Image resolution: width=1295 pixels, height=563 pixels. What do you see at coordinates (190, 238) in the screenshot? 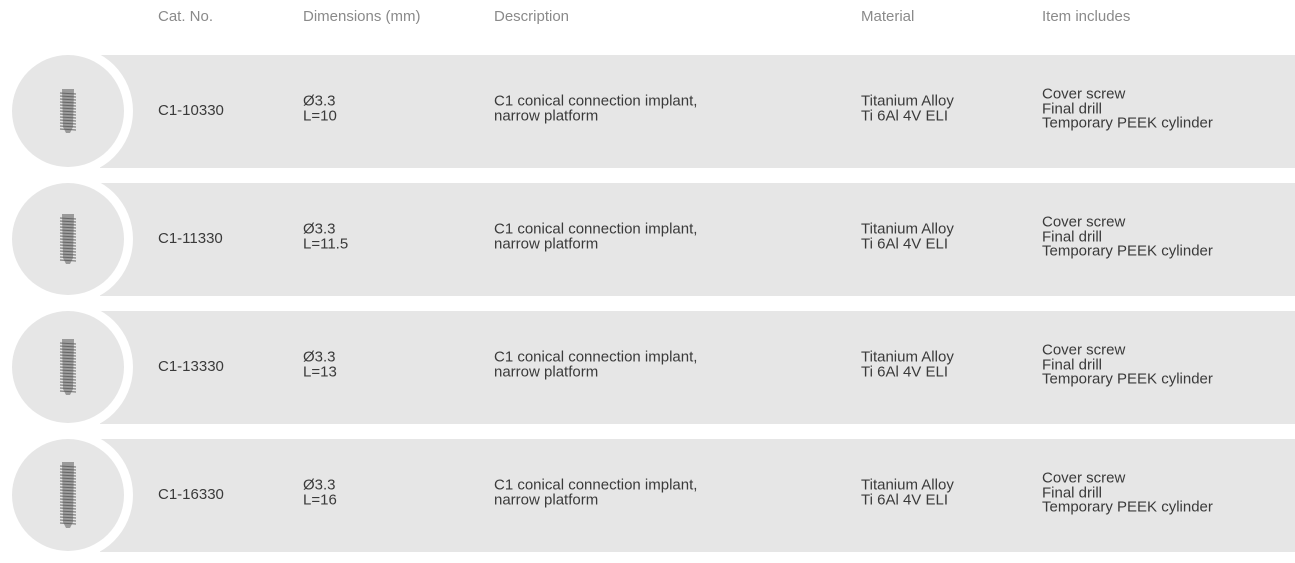
I see `cat-no: C1-11330` at bounding box center [190, 238].